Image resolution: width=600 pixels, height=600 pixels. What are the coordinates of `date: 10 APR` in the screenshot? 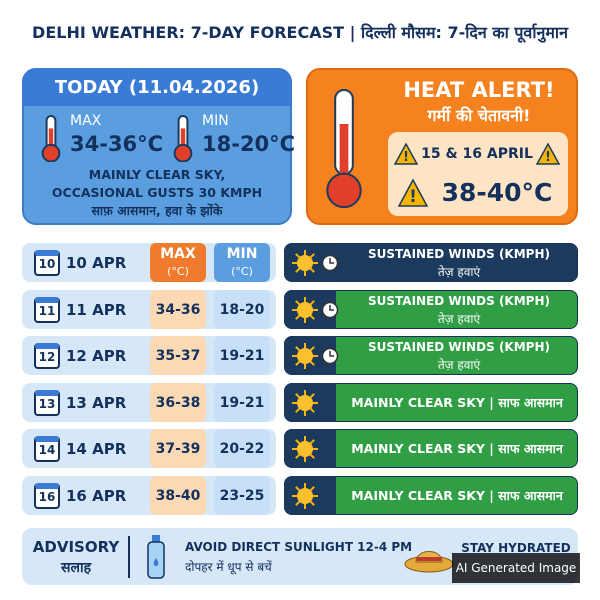 It's located at (96, 262).